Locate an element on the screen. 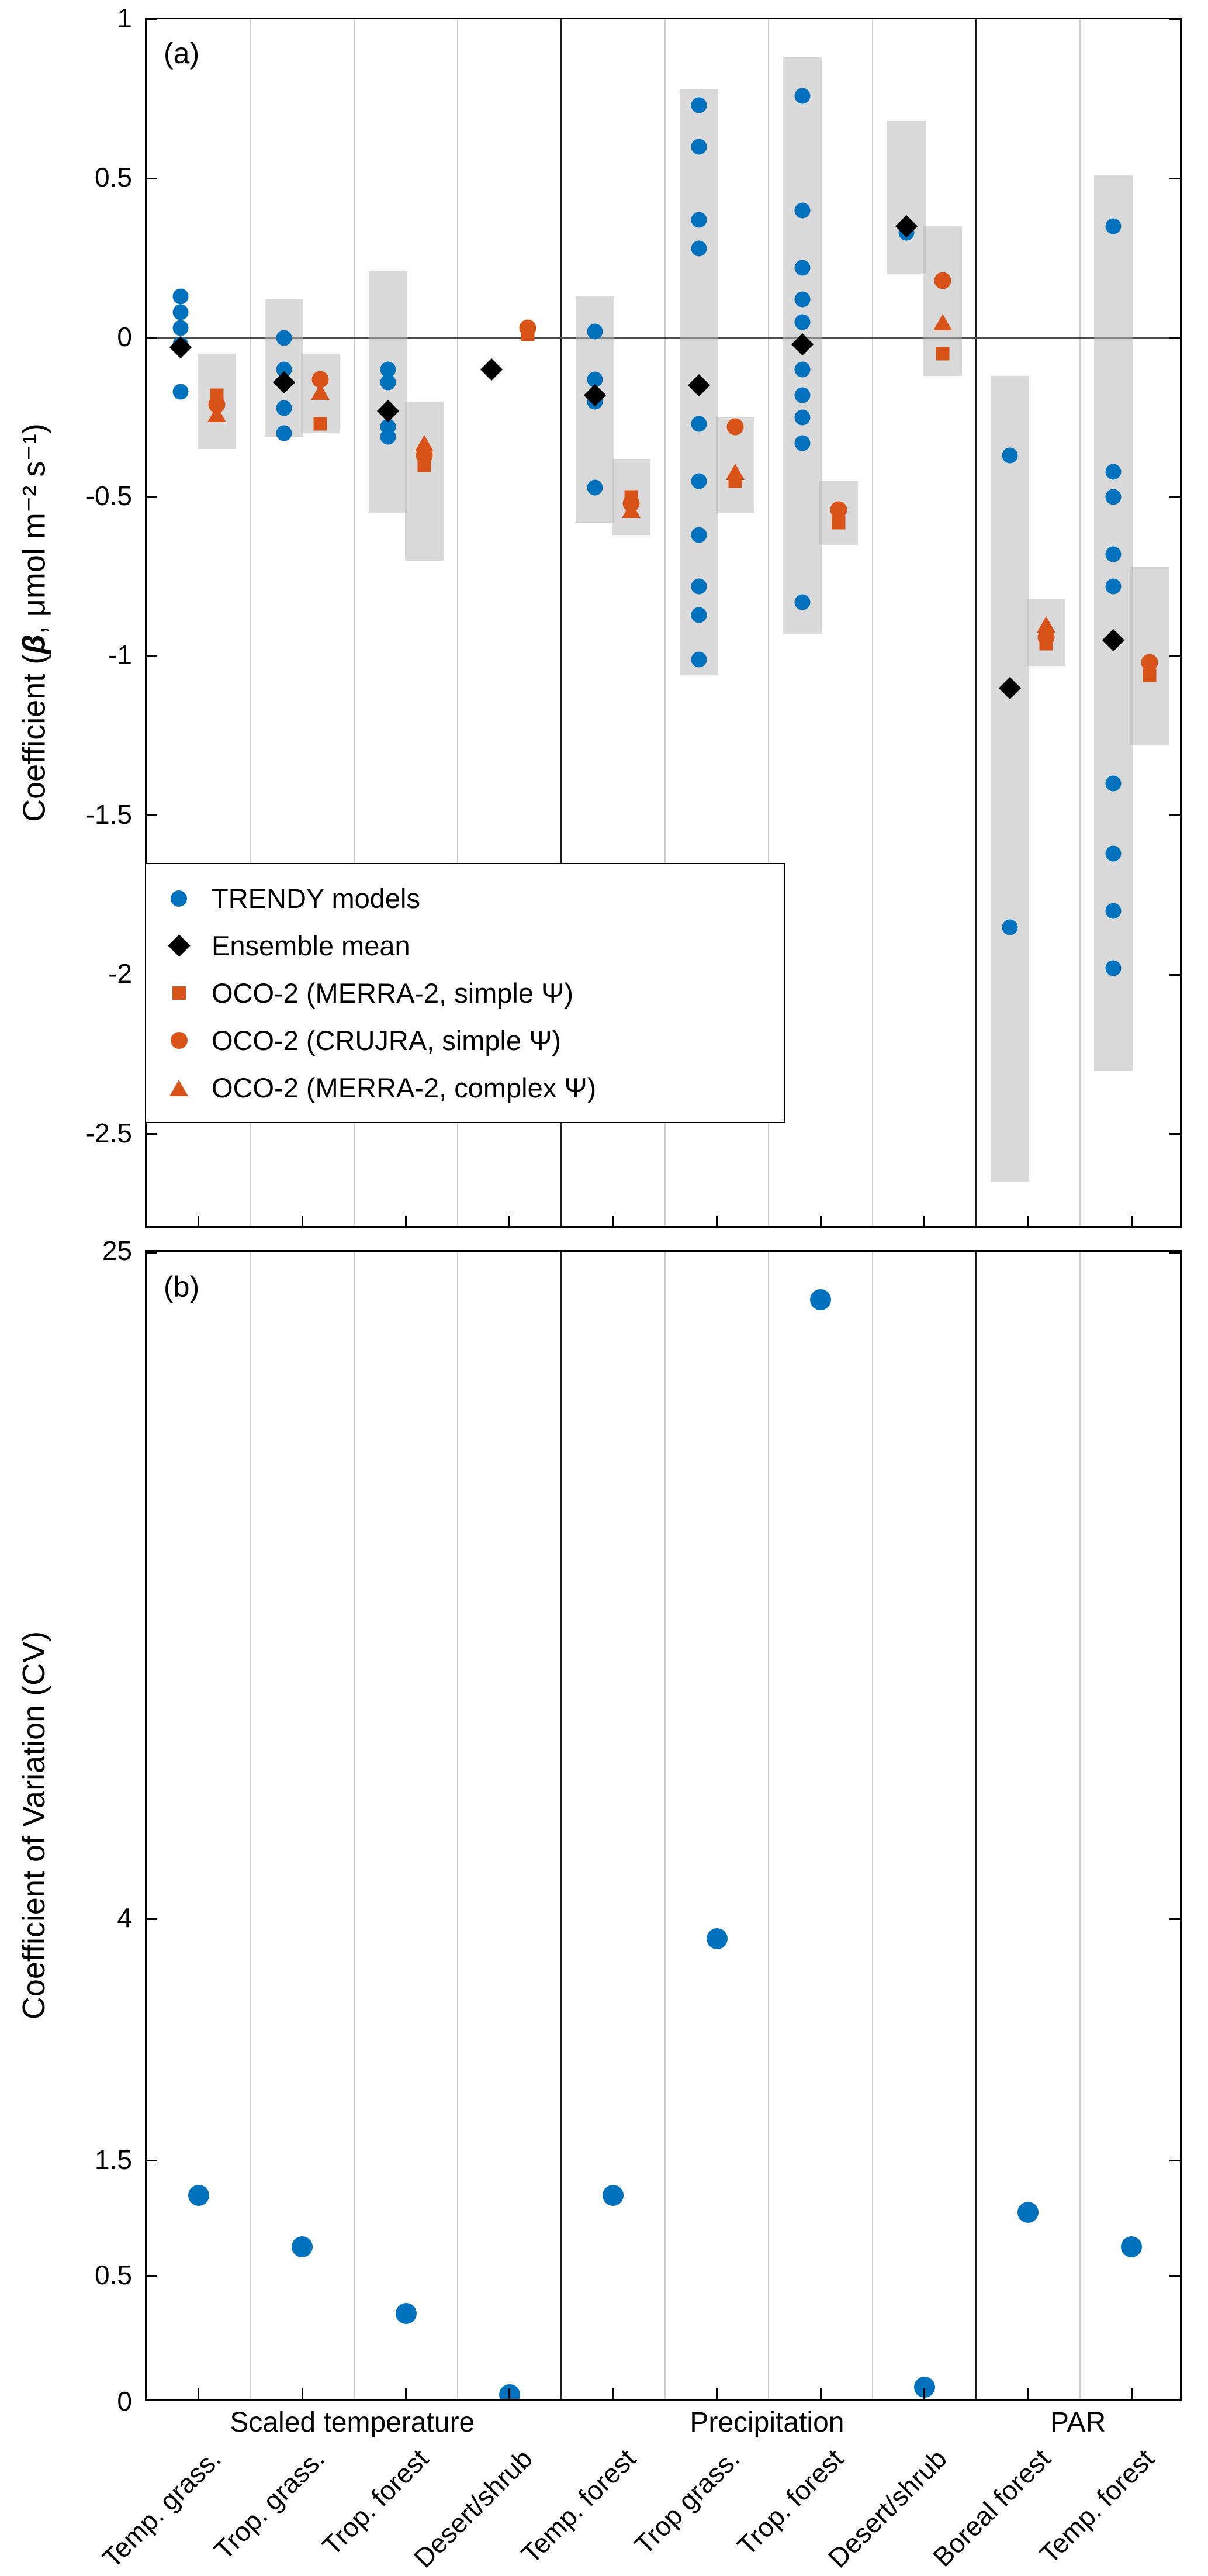 The height and width of the screenshot is (2576, 1208). x-group-label: Precipitation is located at coordinates (767, 2422).